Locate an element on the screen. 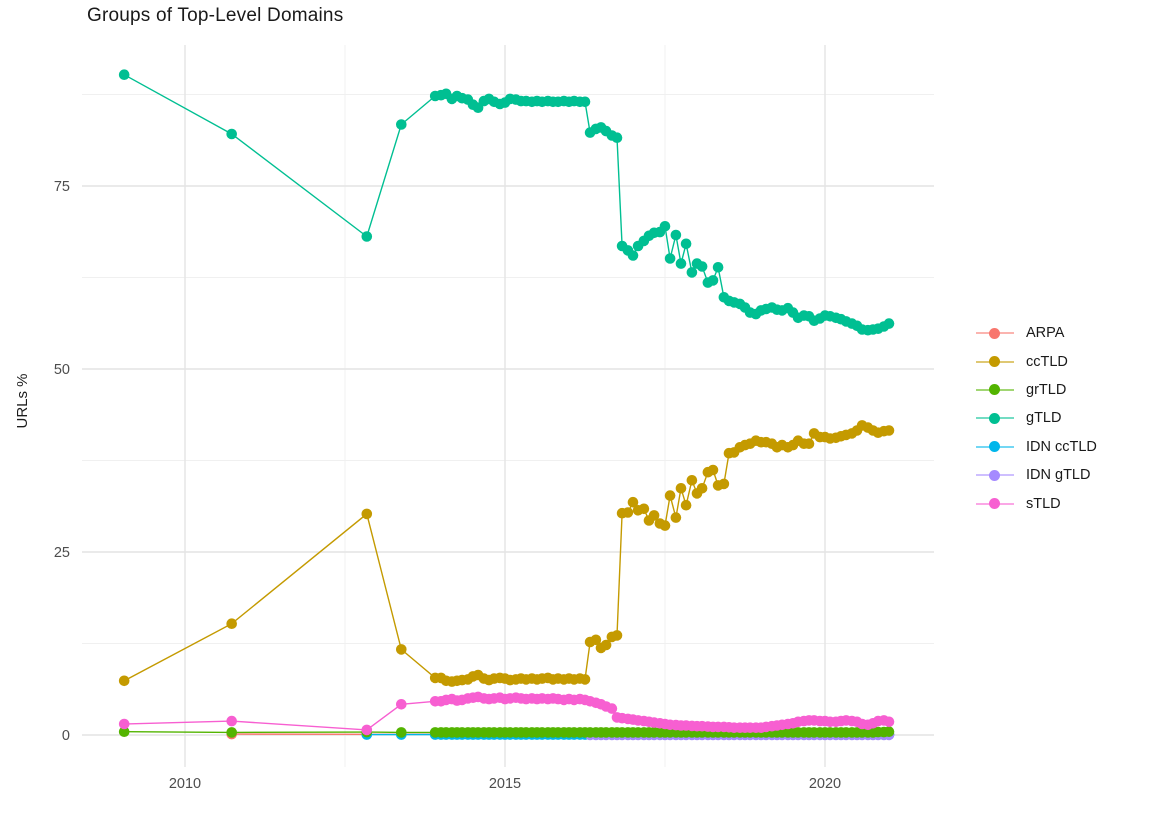 This screenshot has height=827, width=1164. svg-text: 0 is located at coordinates (66, 736).